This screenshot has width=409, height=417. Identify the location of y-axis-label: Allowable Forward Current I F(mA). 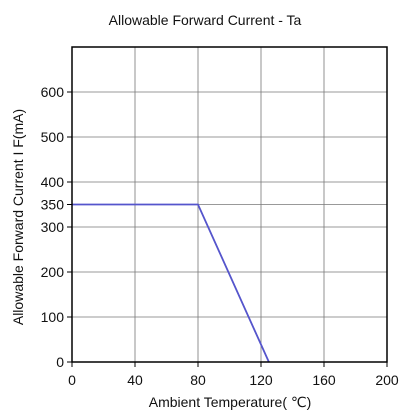
(18, 217).